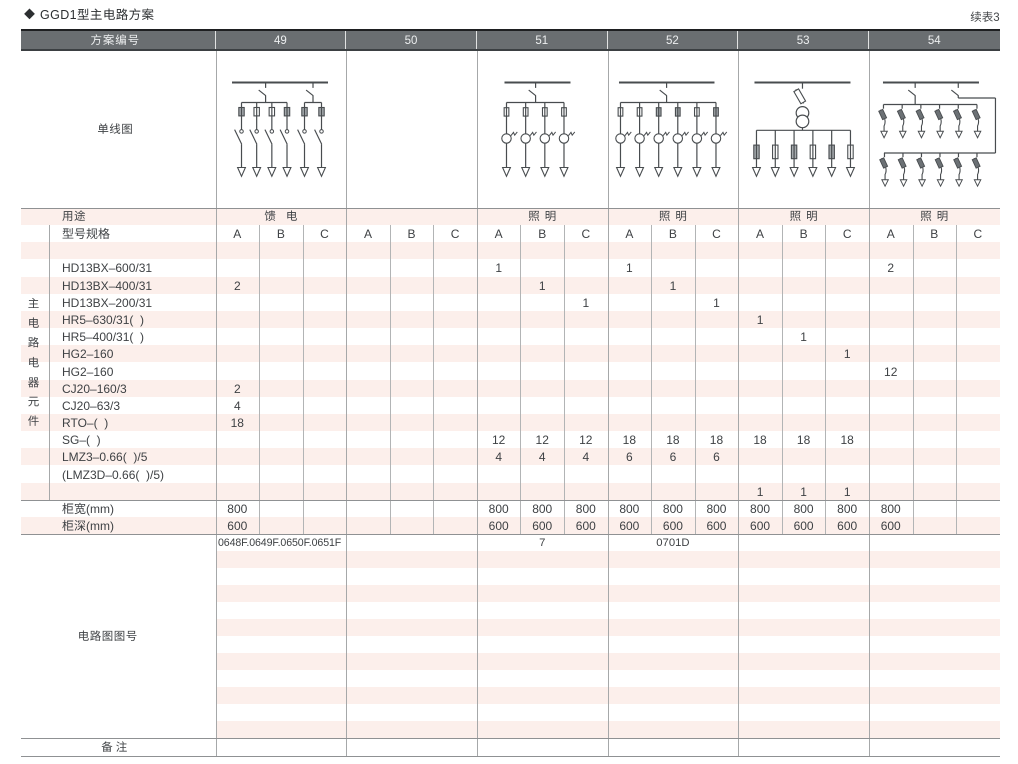  I want to click on drawing-number-section-label: 电路图图号, so click(107, 636).